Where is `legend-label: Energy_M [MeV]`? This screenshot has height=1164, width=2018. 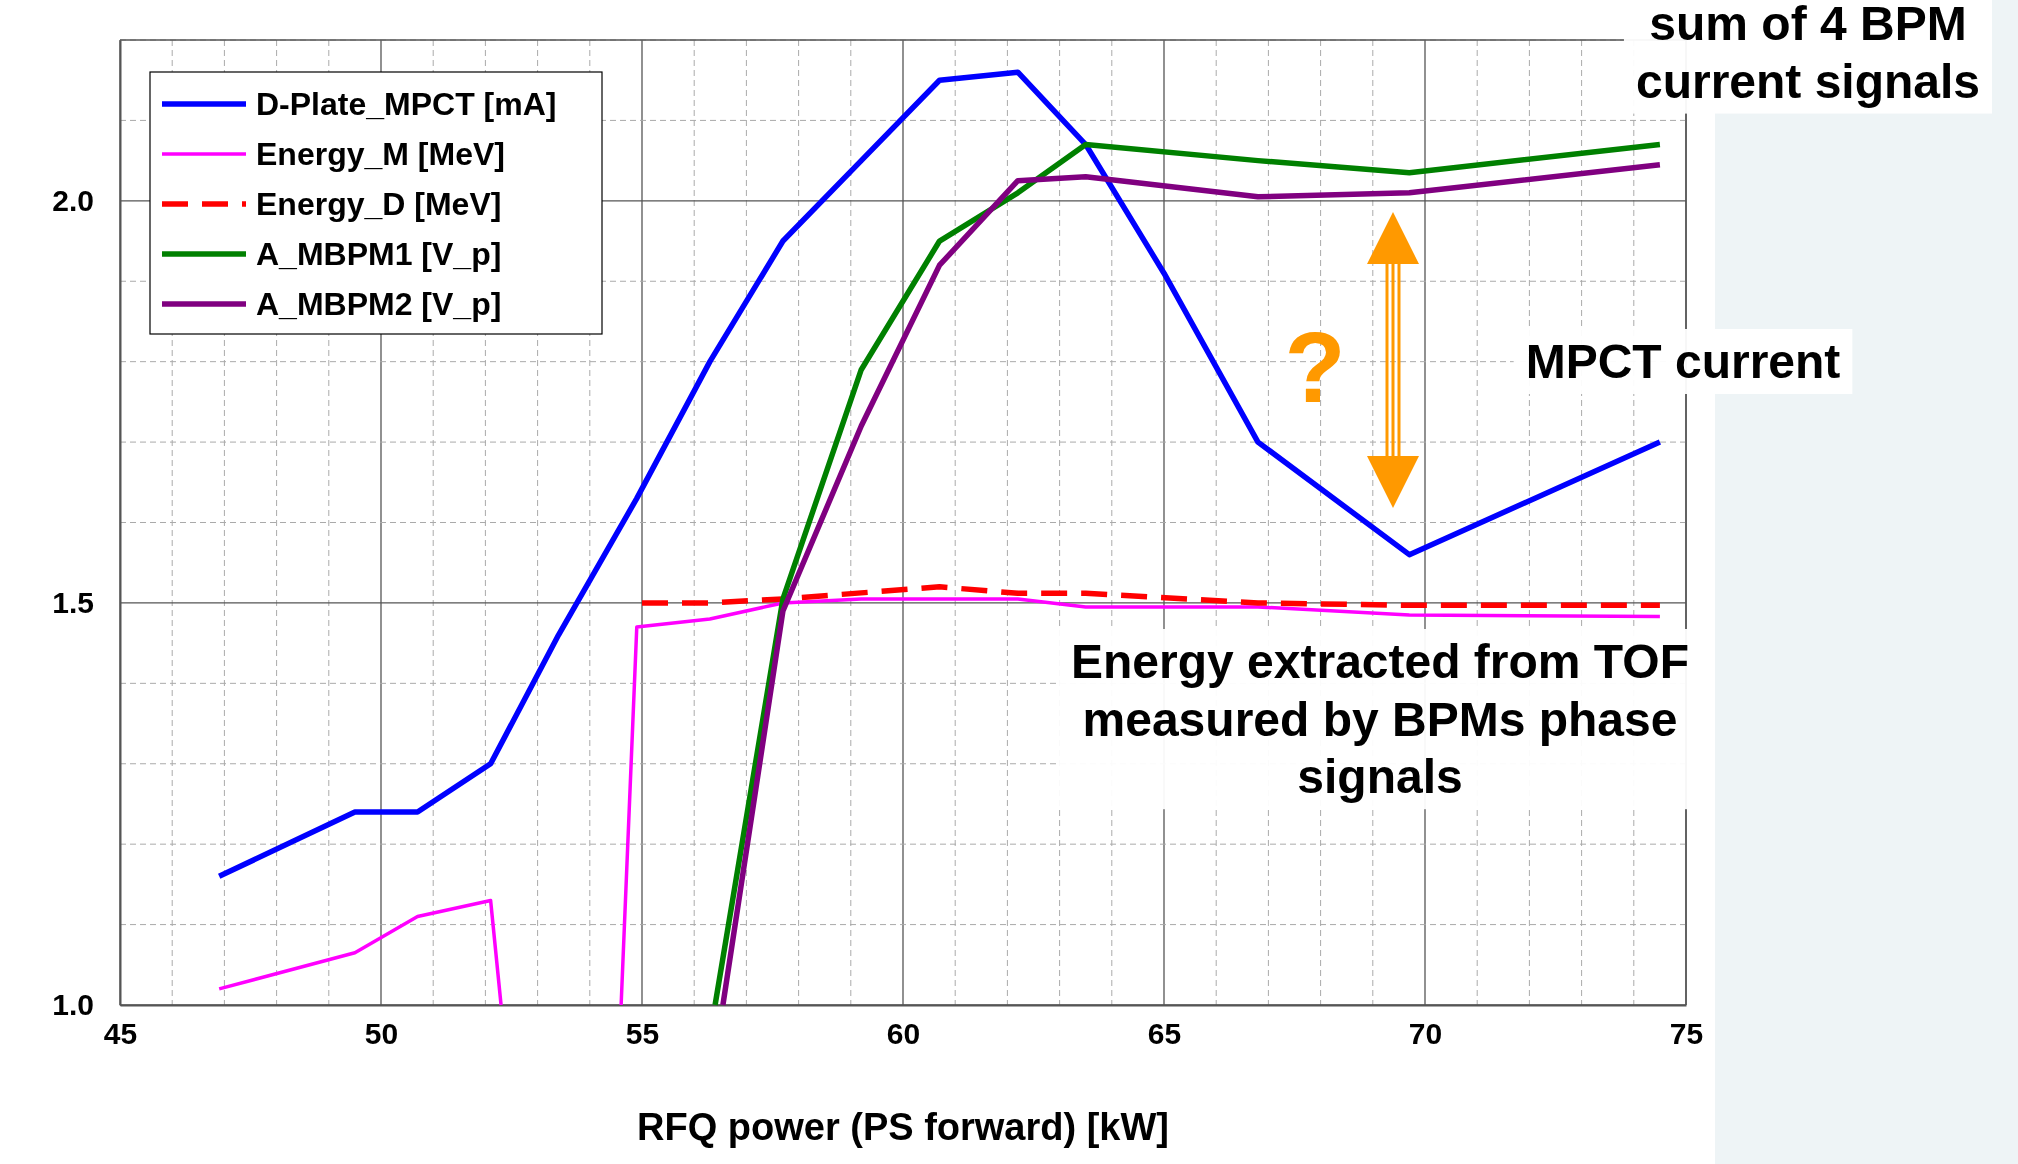 legend-label: Energy_M [MeV] is located at coordinates (380, 154).